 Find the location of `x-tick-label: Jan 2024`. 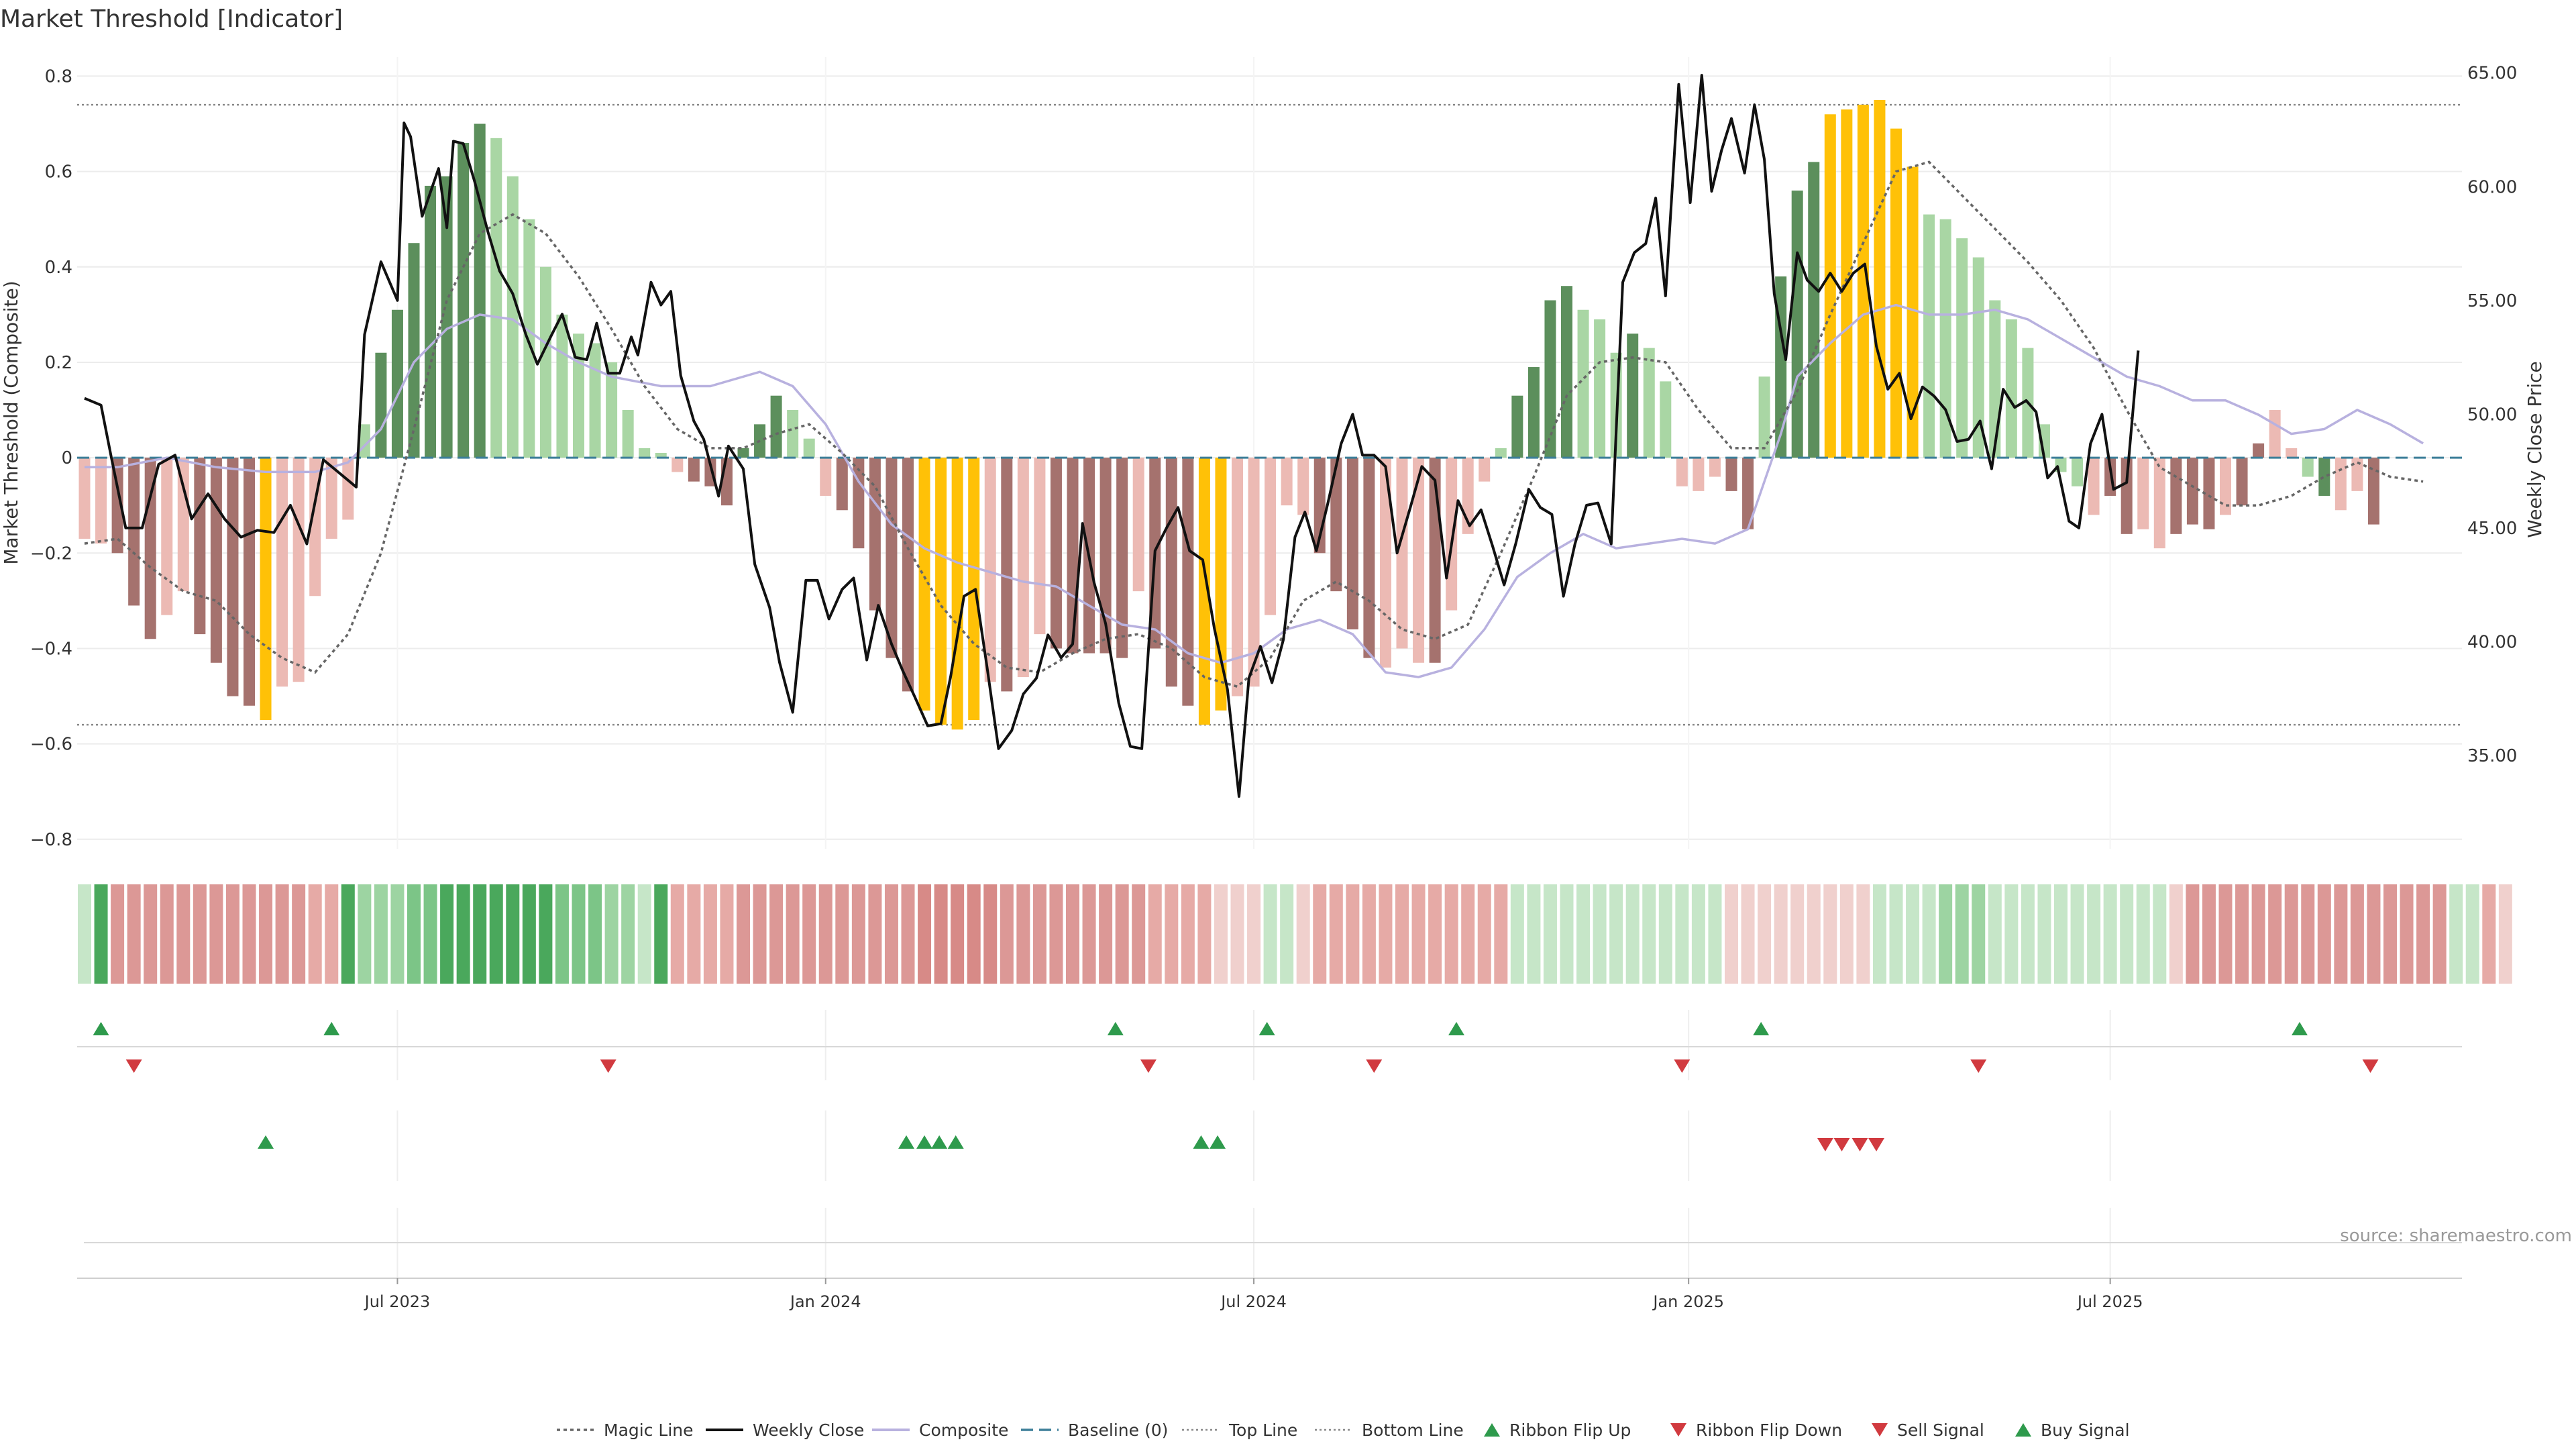

x-tick-label: Jan 2024 is located at coordinates (825, 1302).